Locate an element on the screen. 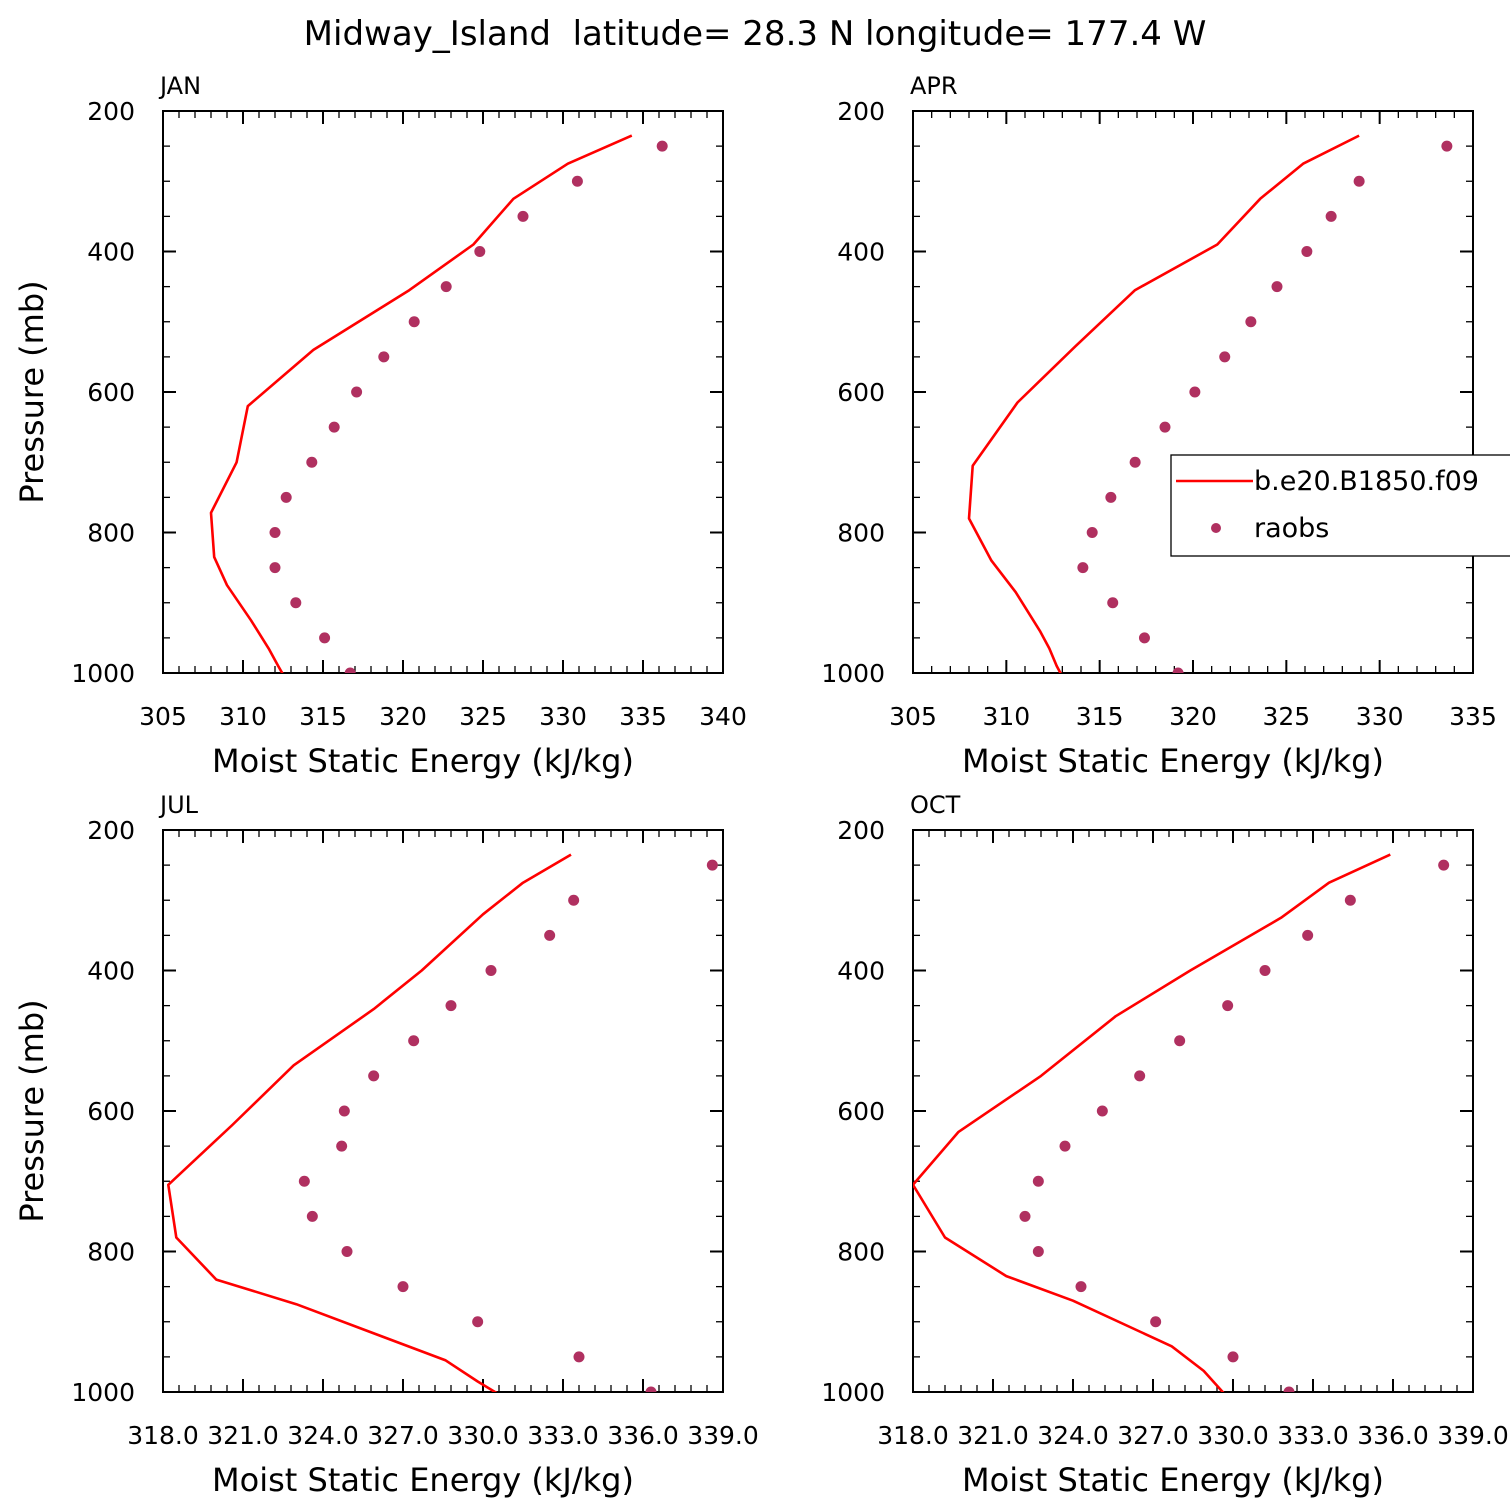 Image resolution: width=1510 pixels, height=1510 pixels. x-tick-label: 305 is located at coordinates (913, 716).